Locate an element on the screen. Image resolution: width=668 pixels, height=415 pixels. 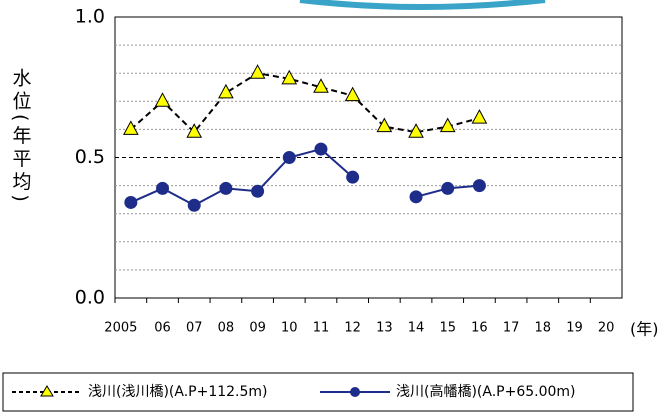
legend-label: 浅川(高幡橋)(A.P+65.00m) is located at coordinates (486, 391).